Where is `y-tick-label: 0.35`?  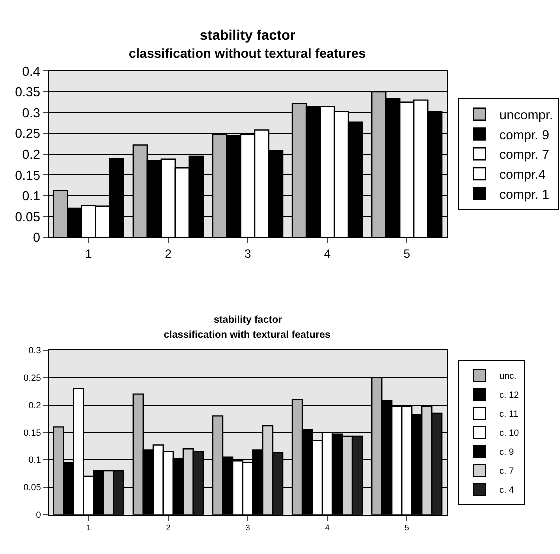
y-tick-label: 0.35 is located at coordinates (28, 92).